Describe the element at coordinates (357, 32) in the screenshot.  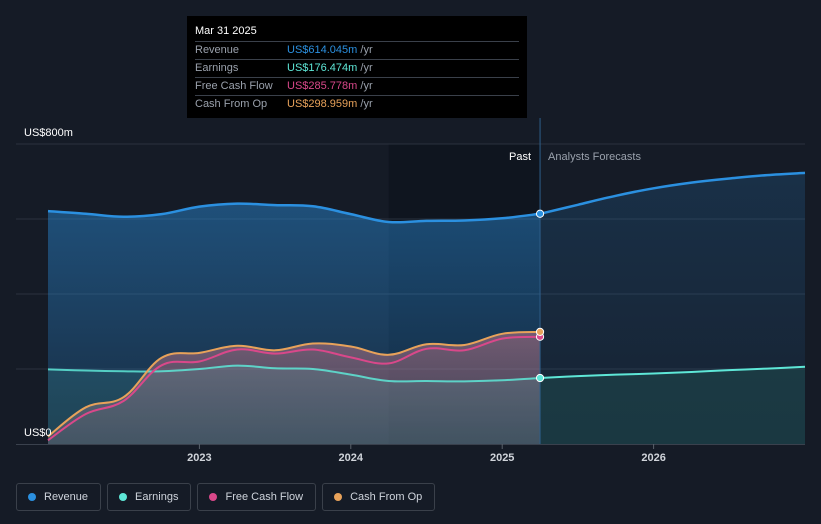
I see `tooltip-date: Mar 31 2025` at that location.